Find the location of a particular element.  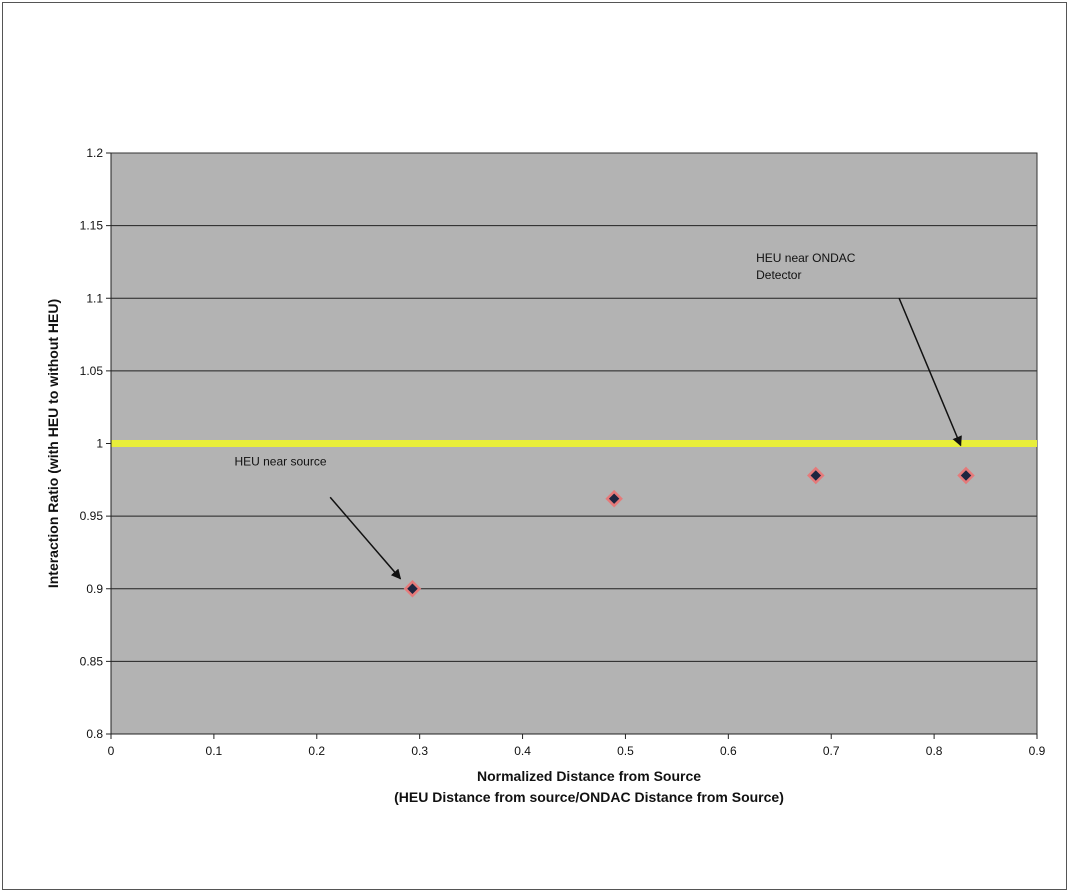

x-tick-label: 0 is located at coordinates (111, 751).